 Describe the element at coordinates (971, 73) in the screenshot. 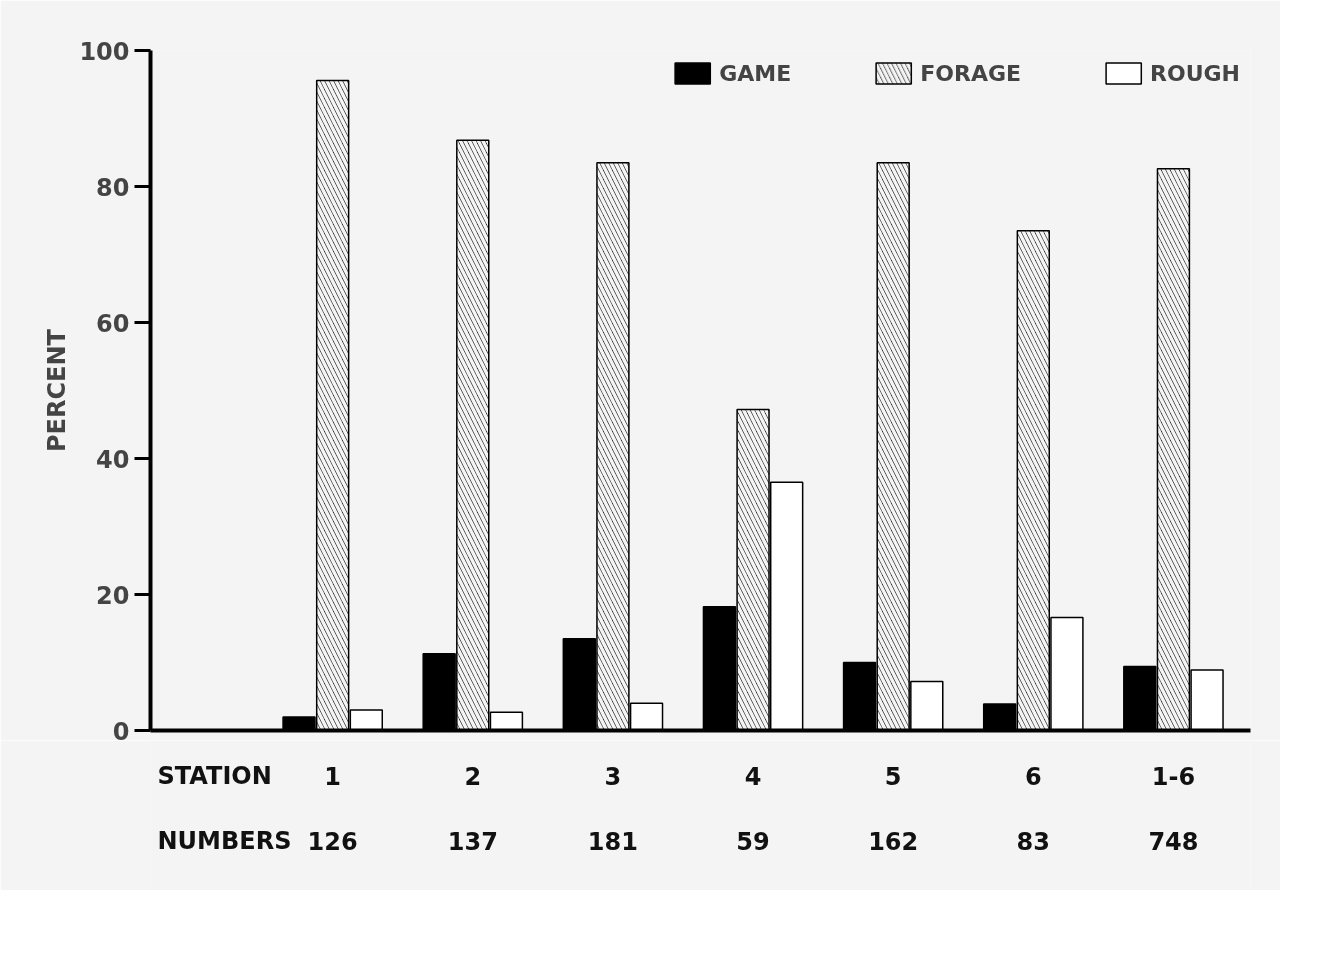

I see `legend-label: FORAGE` at that location.